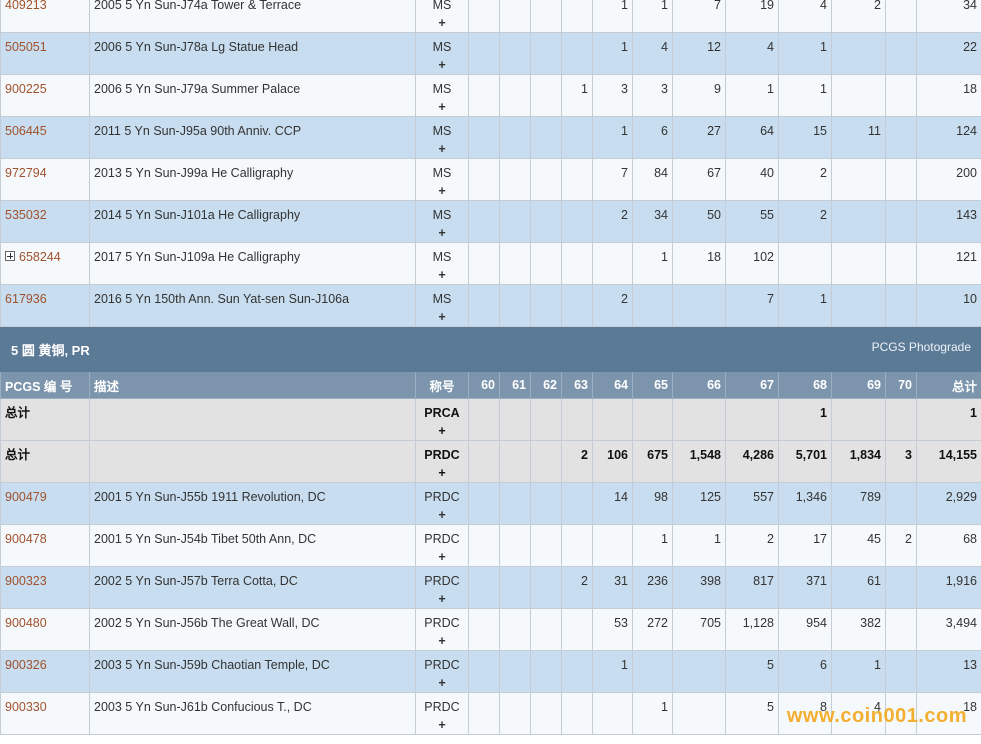 The image size is (981, 744). Describe the element at coordinates (823, 707) in the screenshot. I see `grade-count: 8` at that location.